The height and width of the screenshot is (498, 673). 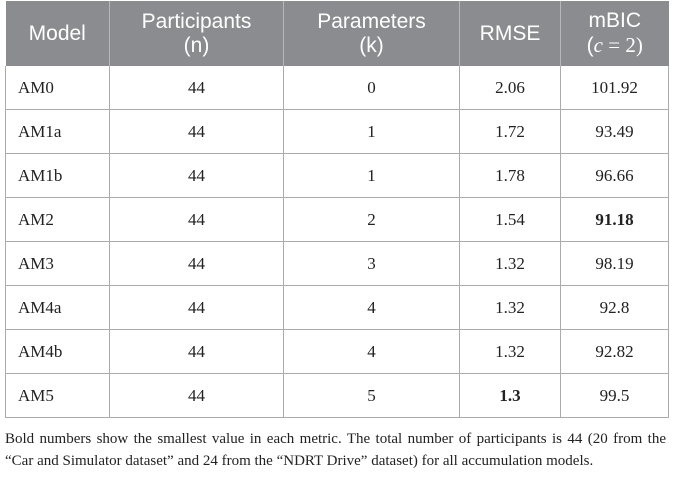 I want to click on table-row: AM4b 44 4 1.32 92.82, so click(x=337, y=351).